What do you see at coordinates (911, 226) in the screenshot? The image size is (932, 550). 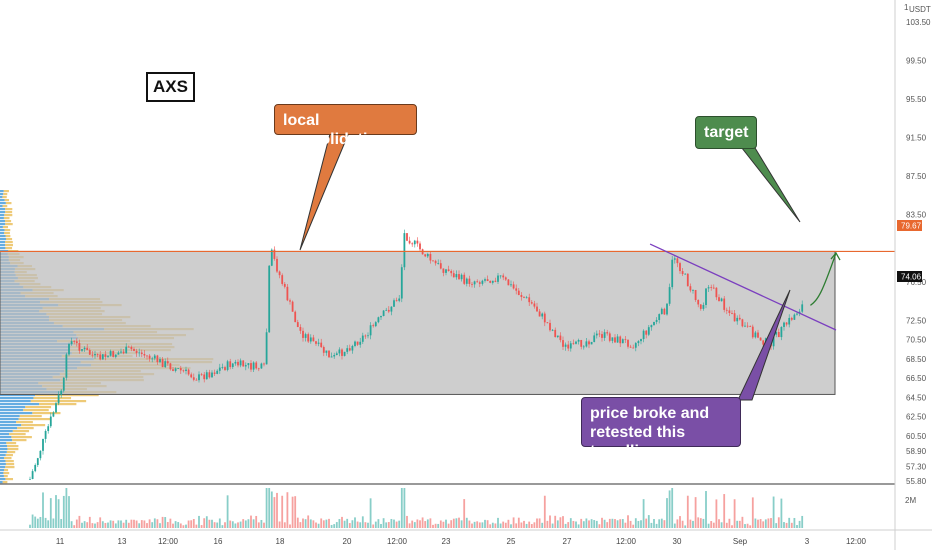 I see `resistance-price-tag-text: 79.67` at bounding box center [911, 226].